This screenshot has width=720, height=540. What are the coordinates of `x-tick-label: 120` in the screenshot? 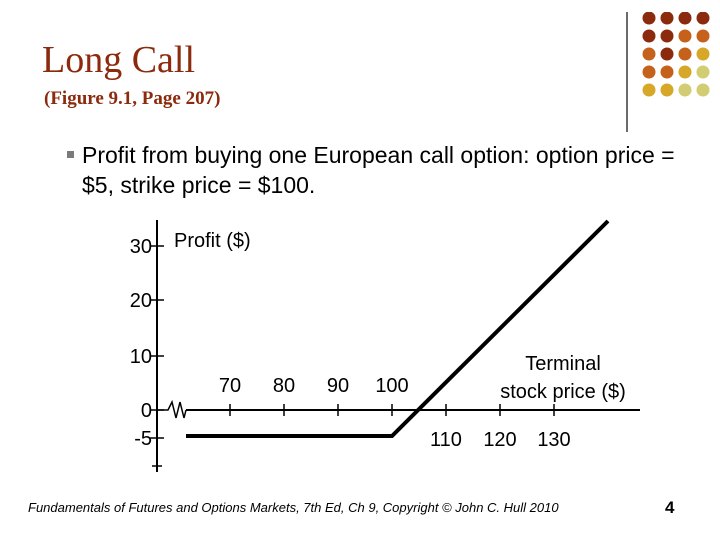 It's located at (499, 440).